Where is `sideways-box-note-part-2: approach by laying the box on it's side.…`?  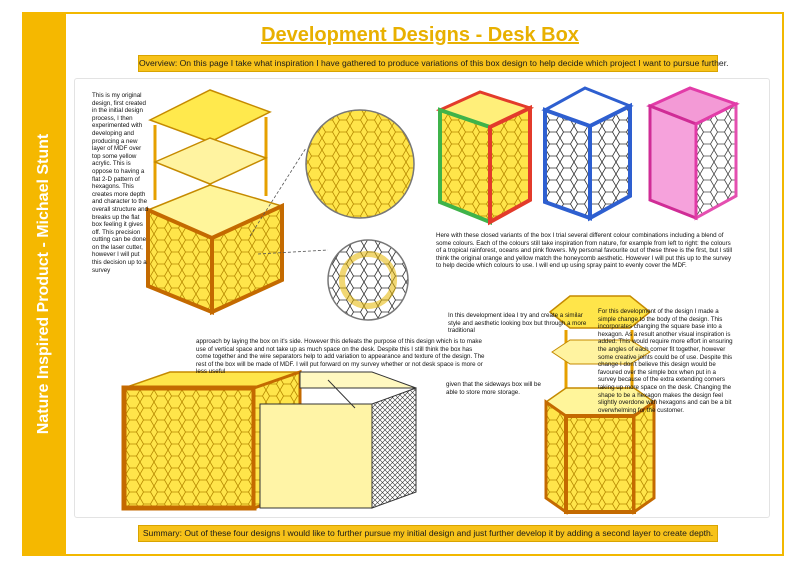 sideways-box-note-part-2: approach by laying the box on it's side.… is located at coordinates (340, 357).